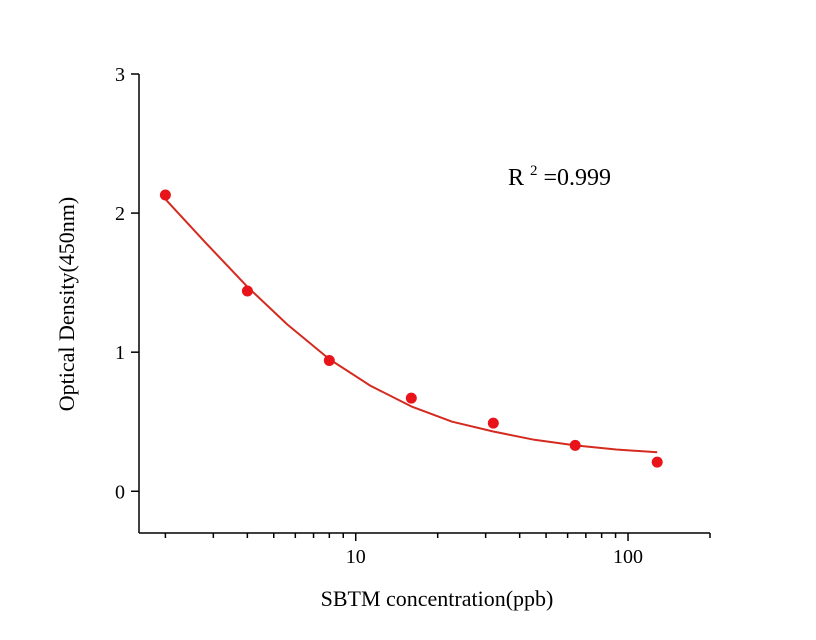  I want to click on r-squared-annotation: R 2 =0.999, so click(559, 173).